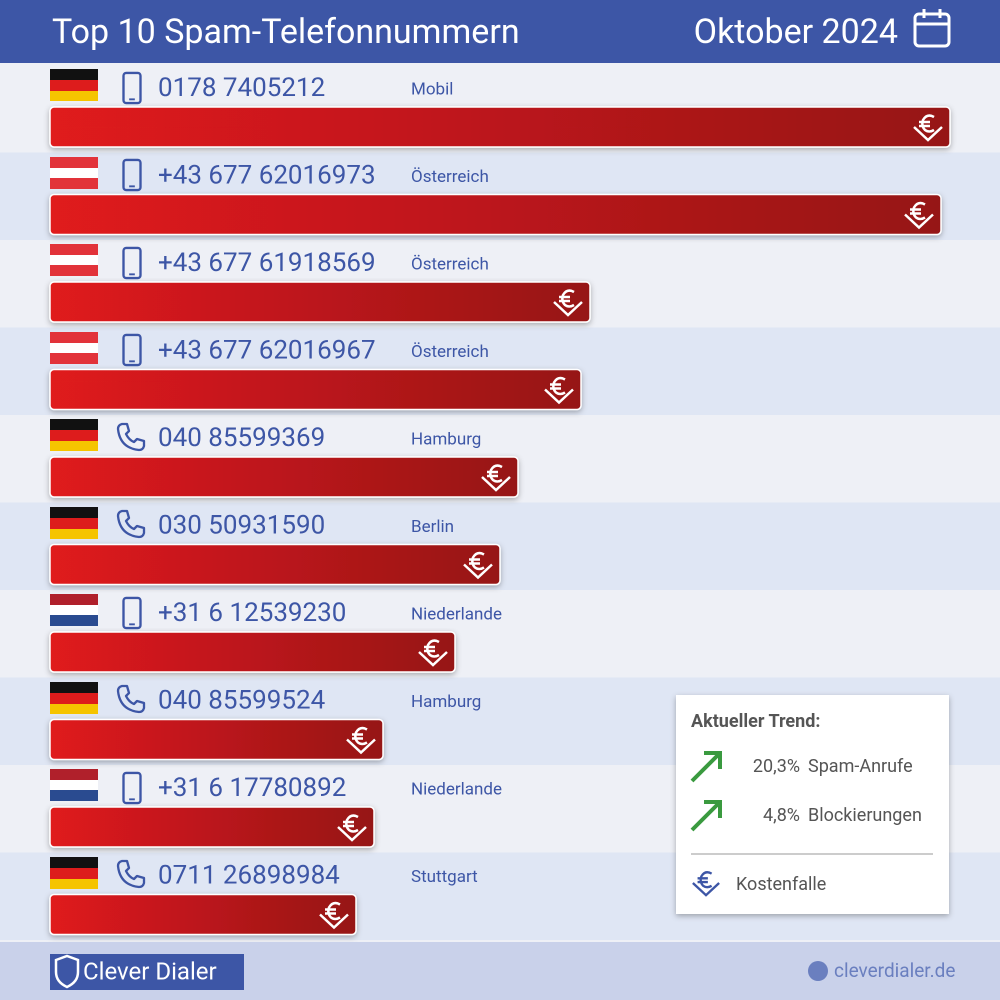  What do you see at coordinates (267, 175) in the screenshot?
I see `phone-number: +43 677 62016973` at bounding box center [267, 175].